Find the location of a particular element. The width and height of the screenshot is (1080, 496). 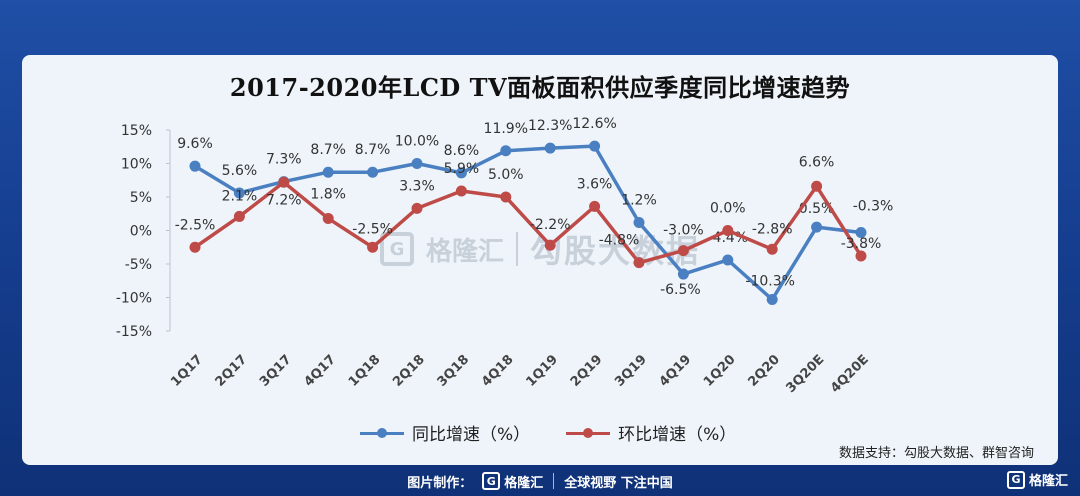

data-label-0: 7.3% is located at coordinates (284, 160).